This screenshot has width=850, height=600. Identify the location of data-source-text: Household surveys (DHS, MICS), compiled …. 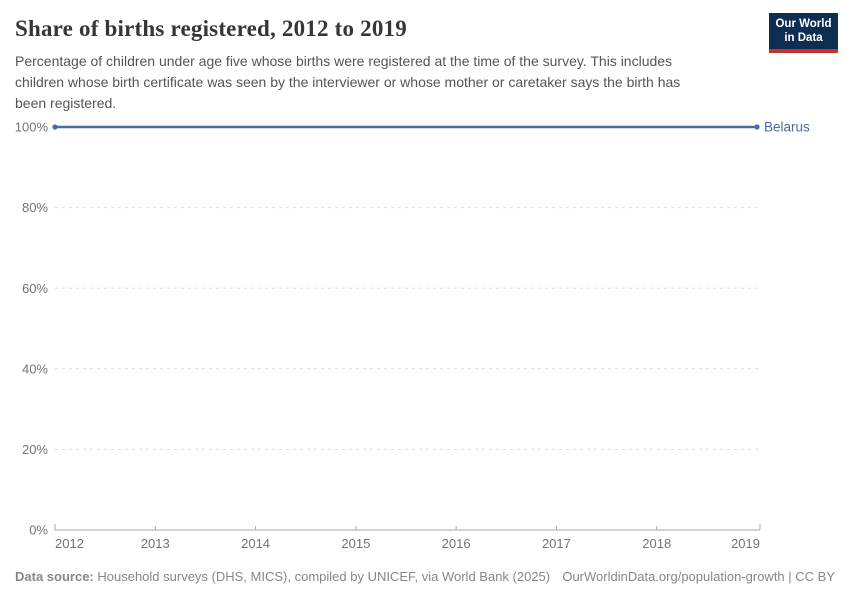
(322, 576).